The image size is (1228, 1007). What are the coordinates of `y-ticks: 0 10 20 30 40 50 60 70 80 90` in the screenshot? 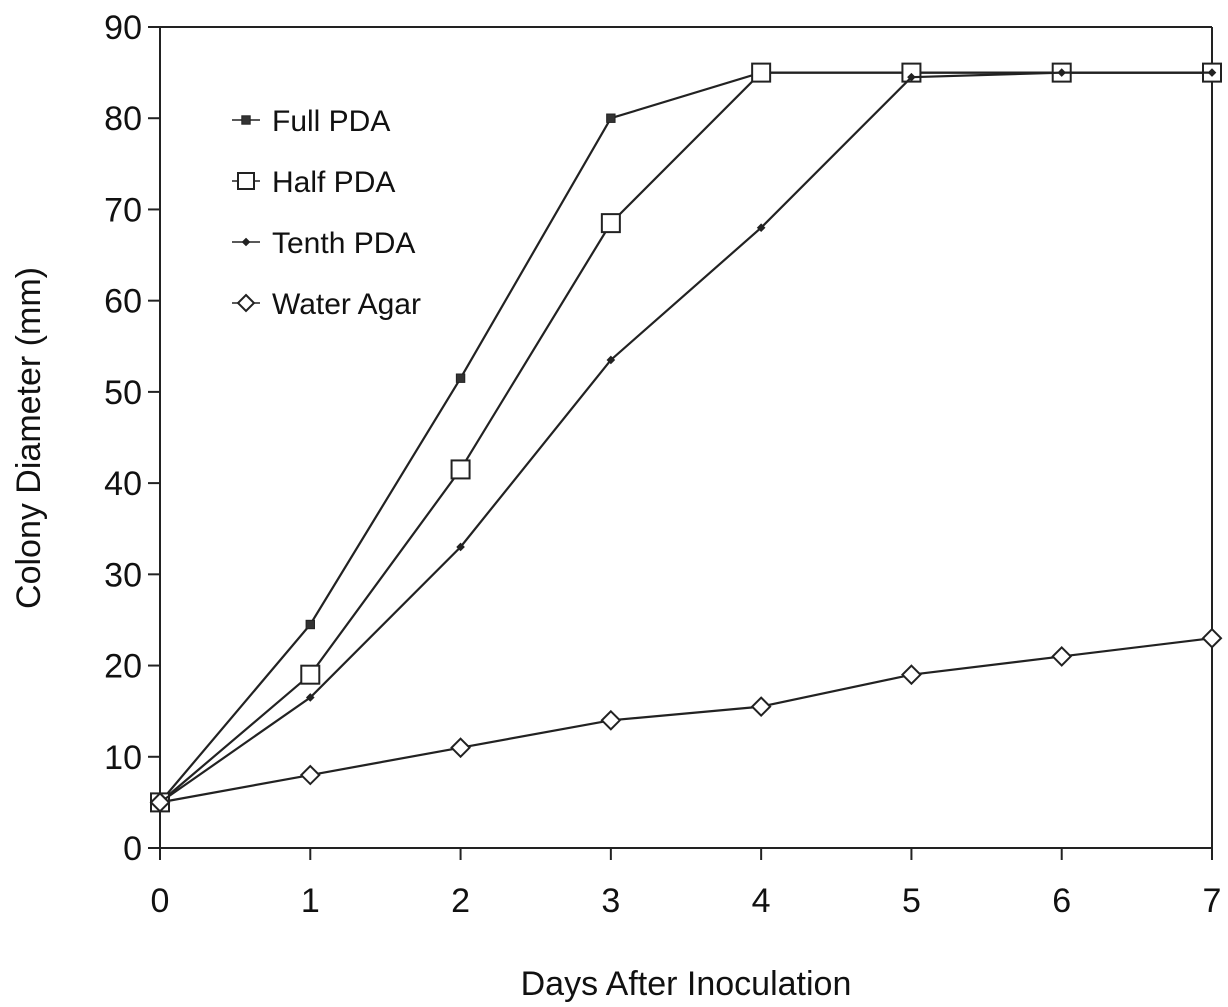 It's located at (132, 438).